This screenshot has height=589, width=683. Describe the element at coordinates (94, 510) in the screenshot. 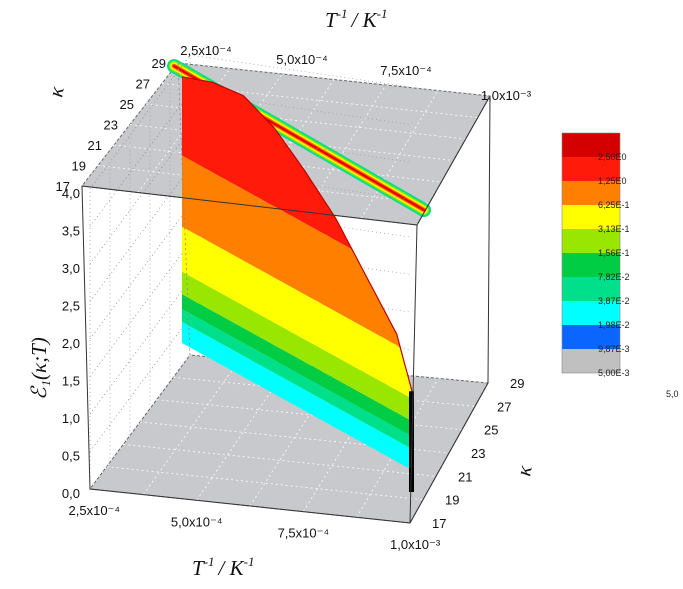

I see `bottom-x-tick-label: 2,5x10⁻⁴` at that location.